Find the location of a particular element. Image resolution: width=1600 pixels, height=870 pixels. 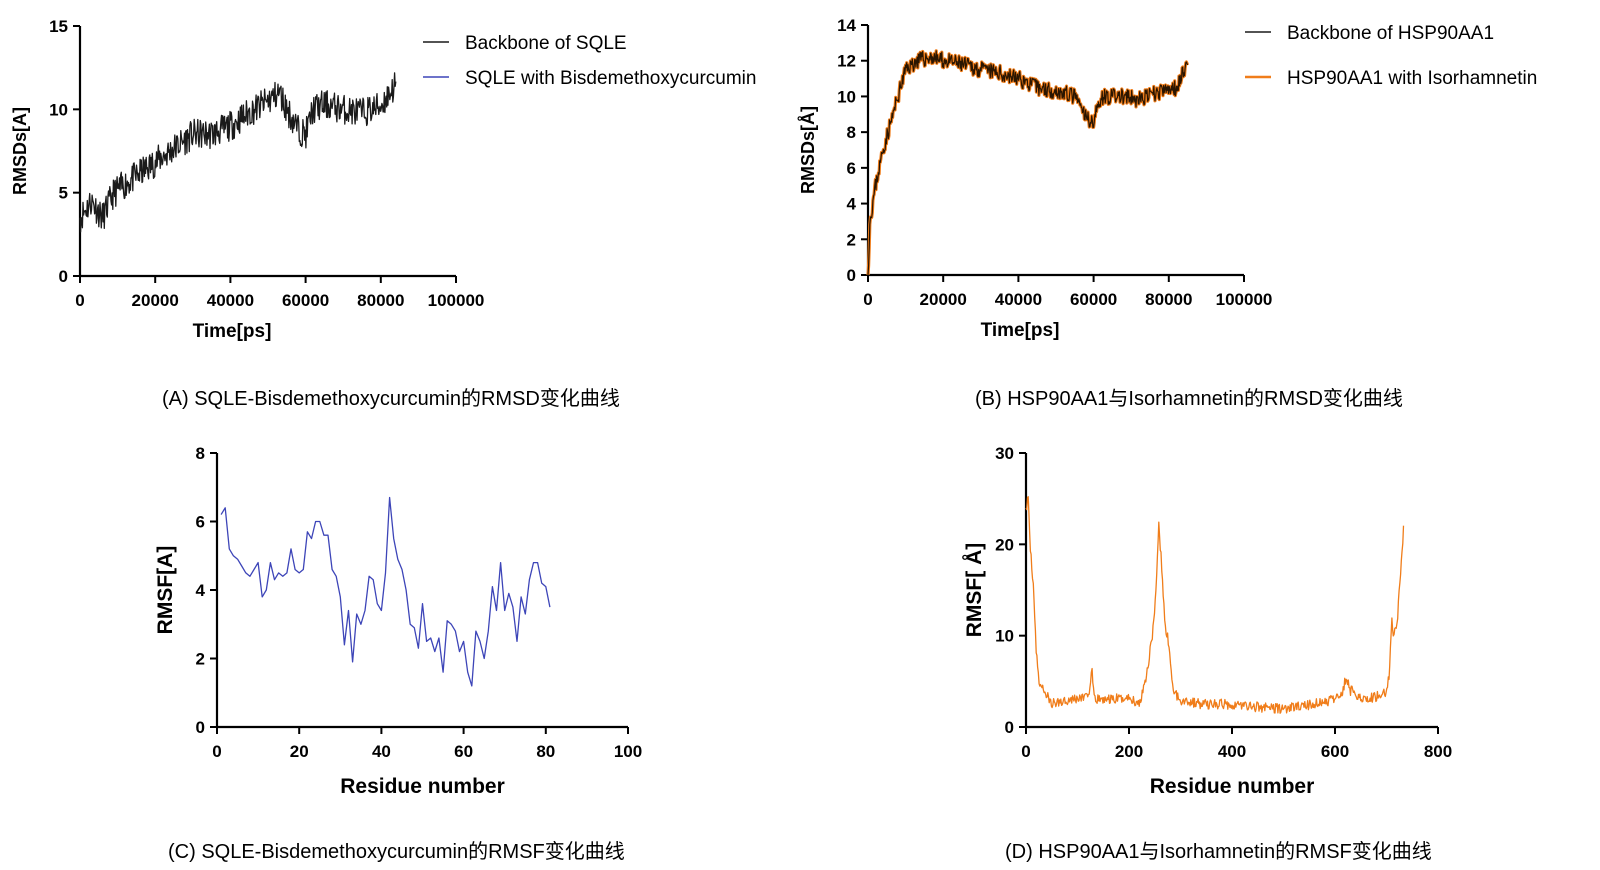

x-tick-label: 200 is located at coordinates (1129, 751).